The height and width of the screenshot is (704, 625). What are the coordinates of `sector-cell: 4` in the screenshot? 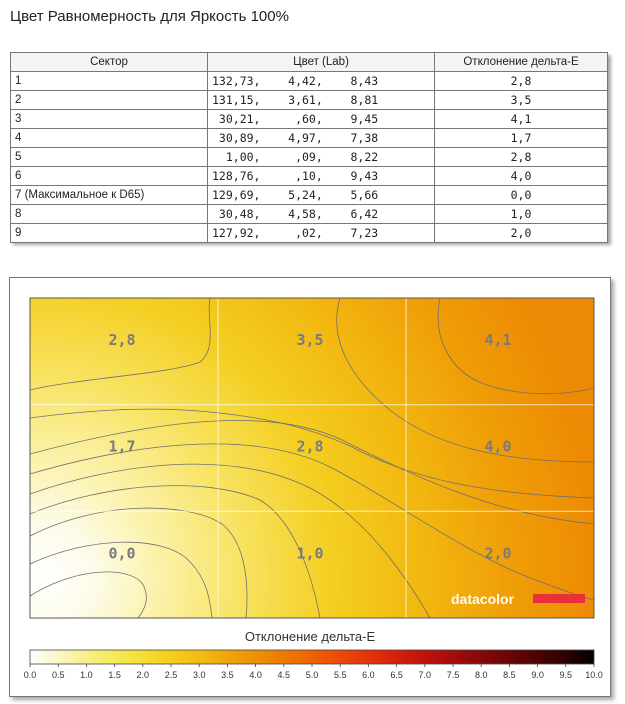 It's located at (109, 138).